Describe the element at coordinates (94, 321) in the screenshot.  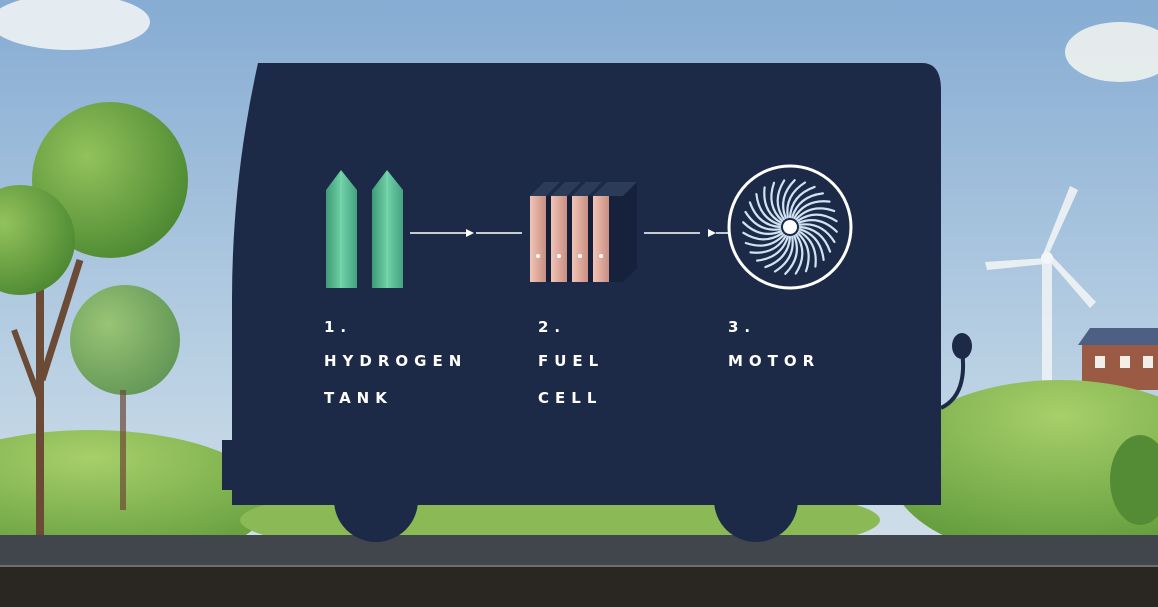
I see `tree` at that location.